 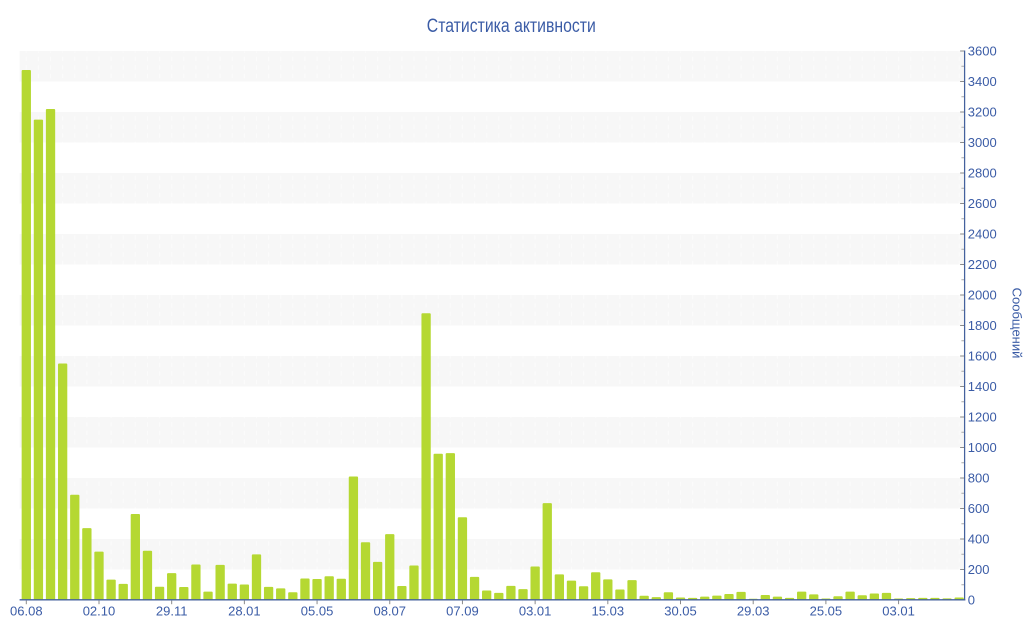 What do you see at coordinates (982, 173) in the screenshot?
I see `svg-text: 2800` at bounding box center [982, 173].